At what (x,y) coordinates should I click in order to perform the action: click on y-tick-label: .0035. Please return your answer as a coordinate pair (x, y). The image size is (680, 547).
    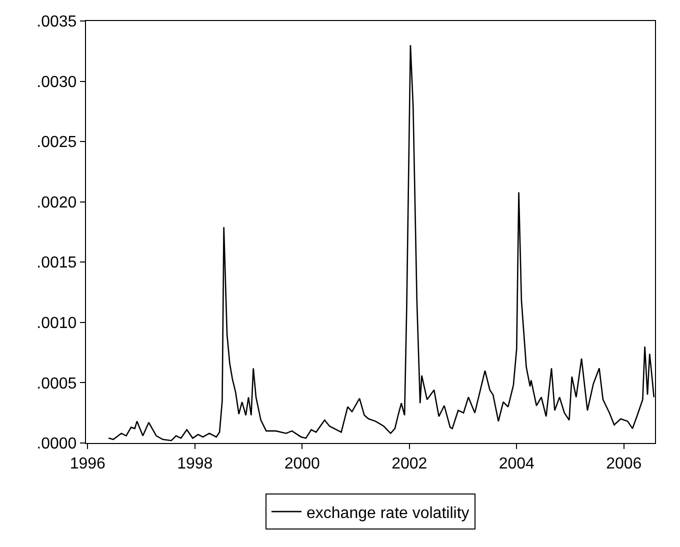
    Looking at the image, I should click on (56, 22).